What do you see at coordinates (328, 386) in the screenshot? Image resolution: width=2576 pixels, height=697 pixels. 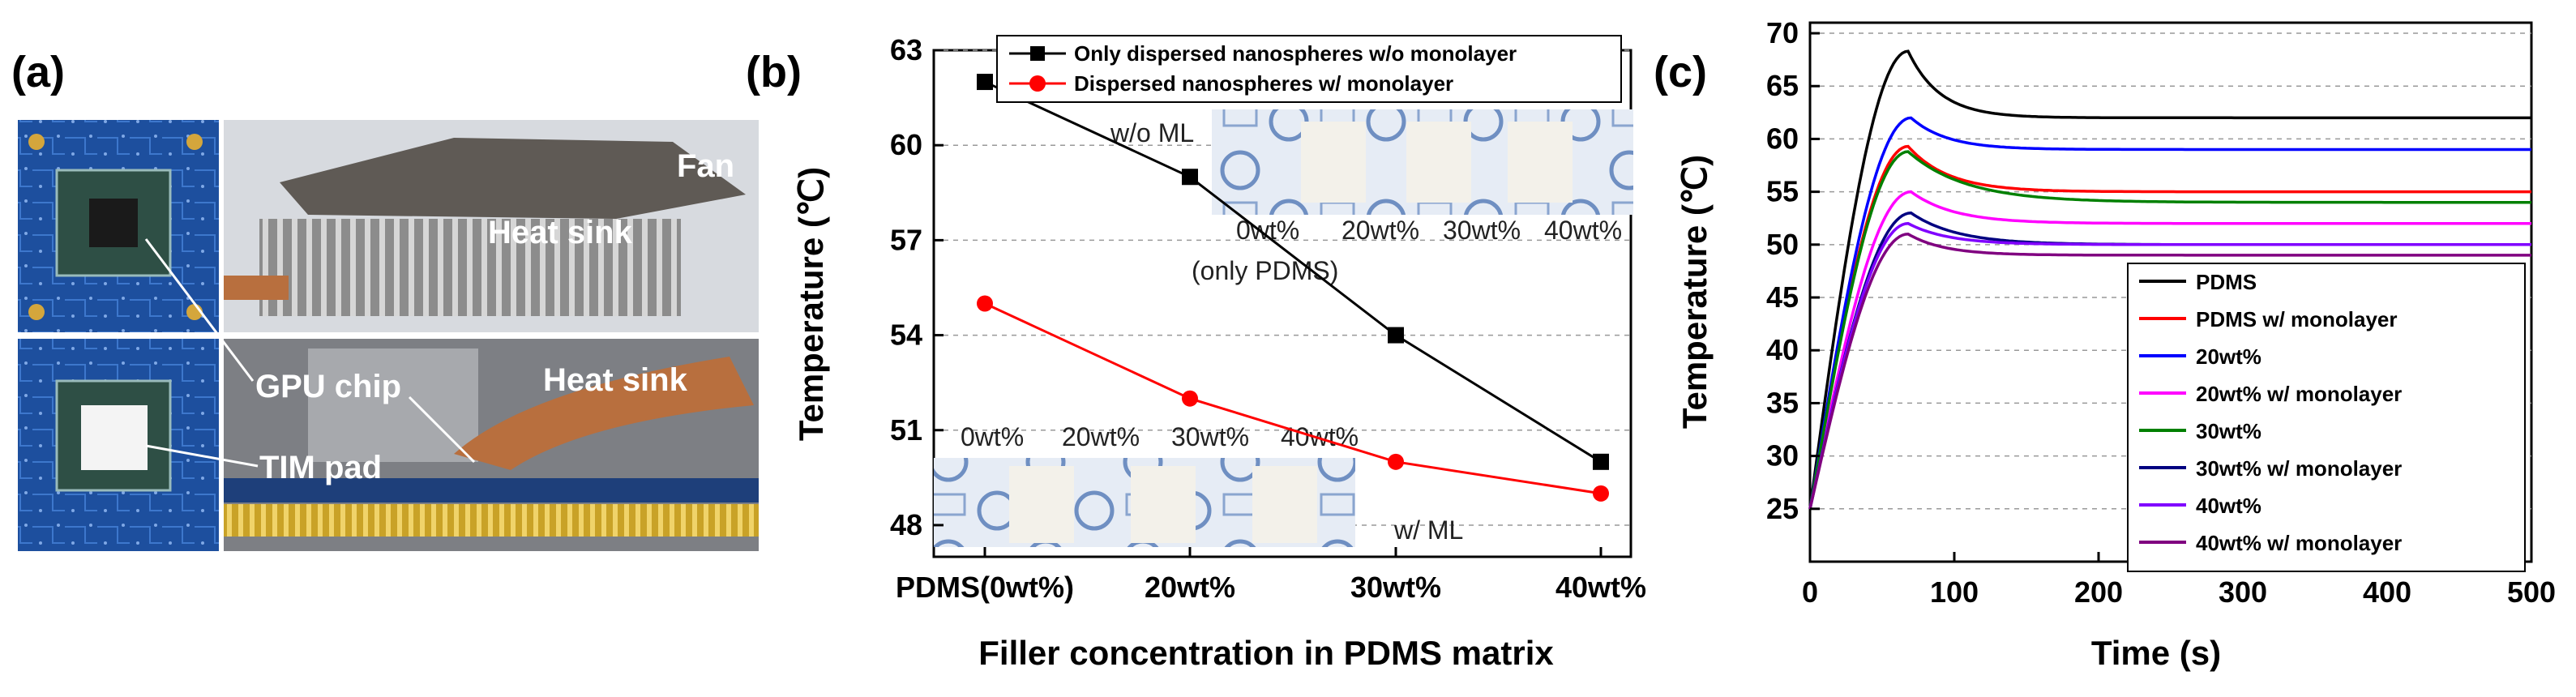 I see `gpu-chip-label: GPU chip` at bounding box center [328, 386].